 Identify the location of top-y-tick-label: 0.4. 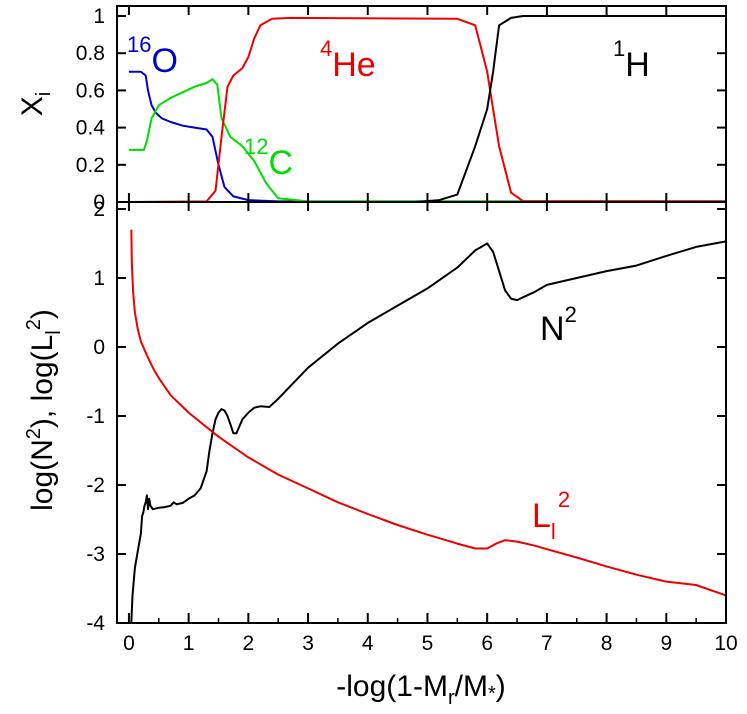
(91, 128).